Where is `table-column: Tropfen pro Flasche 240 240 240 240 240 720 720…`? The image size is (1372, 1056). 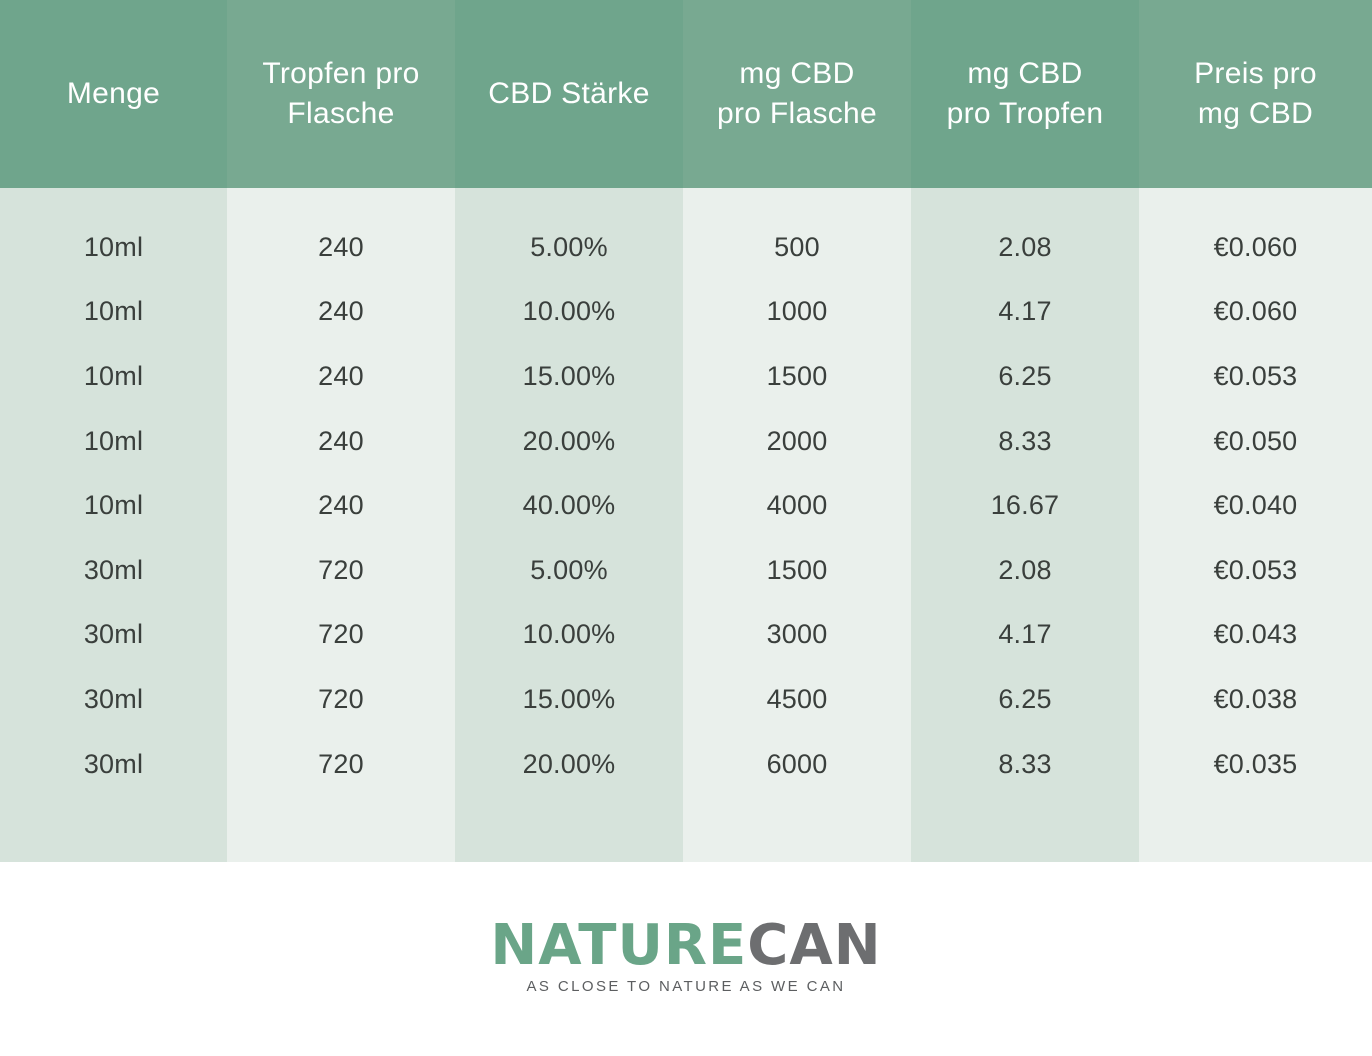
table-column: Tropfen pro Flasche 240 240 240 240 240 720 720… is located at coordinates (341, 431).